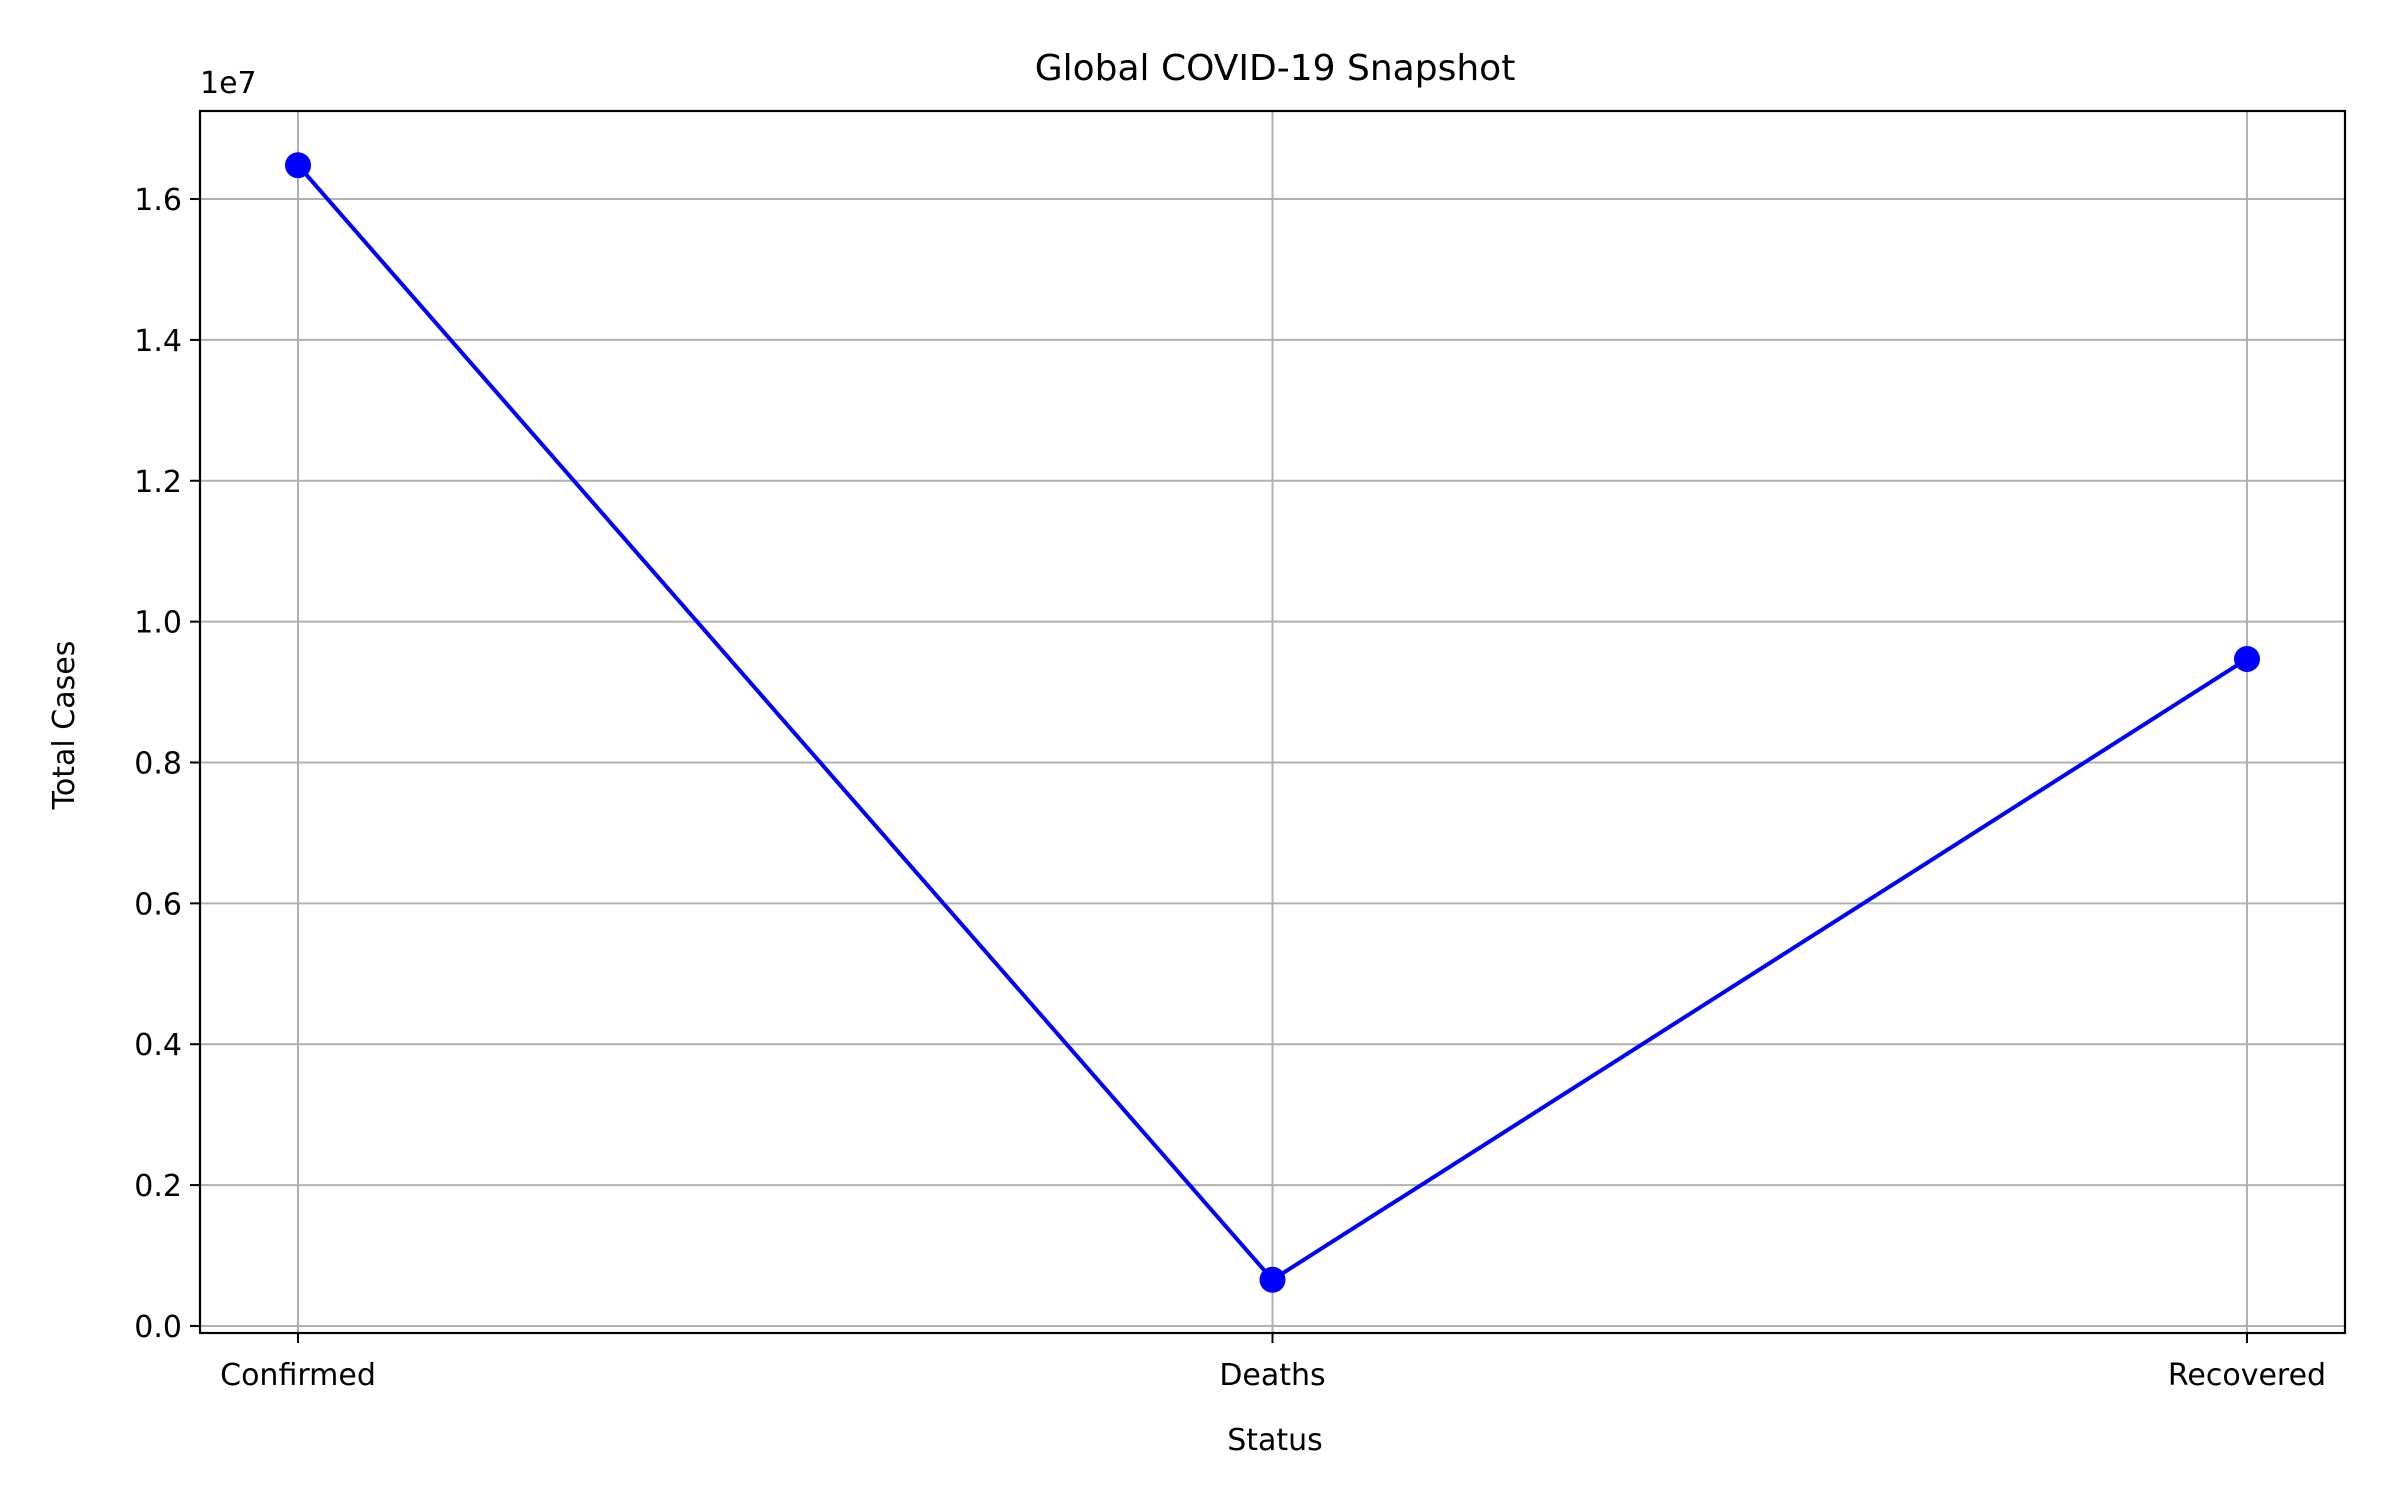 The image size is (2400, 1504). What do you see at coordinates (158, 482) in the screenshot?
I see `y-tick-label: 1.2` at bounding box center [158, 482].